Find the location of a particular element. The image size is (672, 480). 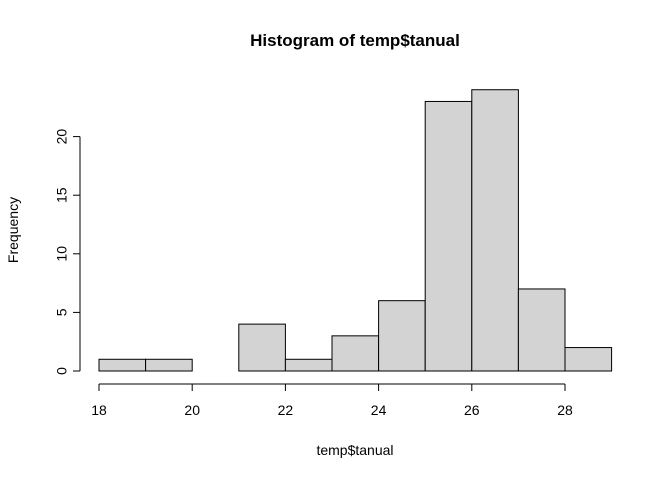

x-tick-label-18: 18 is located at coordinates (99, 410).